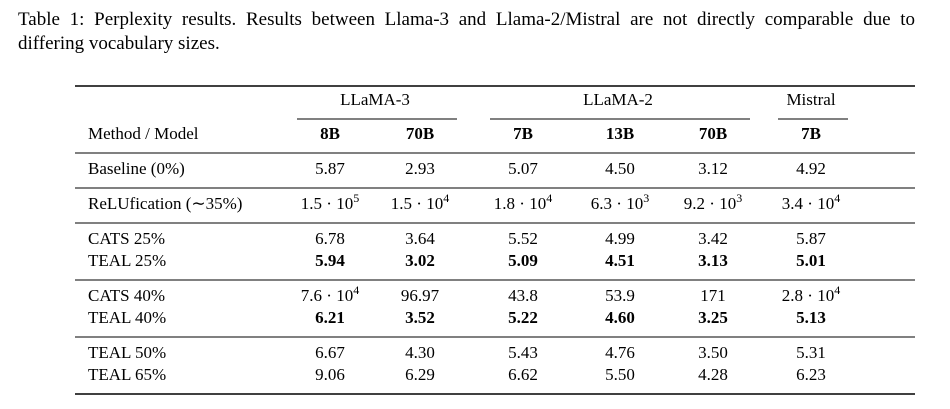 The image size is (950, 409). Describe the element at coordinates (620, 133) in the screenshot. I see `column-header: 13B` at that location.